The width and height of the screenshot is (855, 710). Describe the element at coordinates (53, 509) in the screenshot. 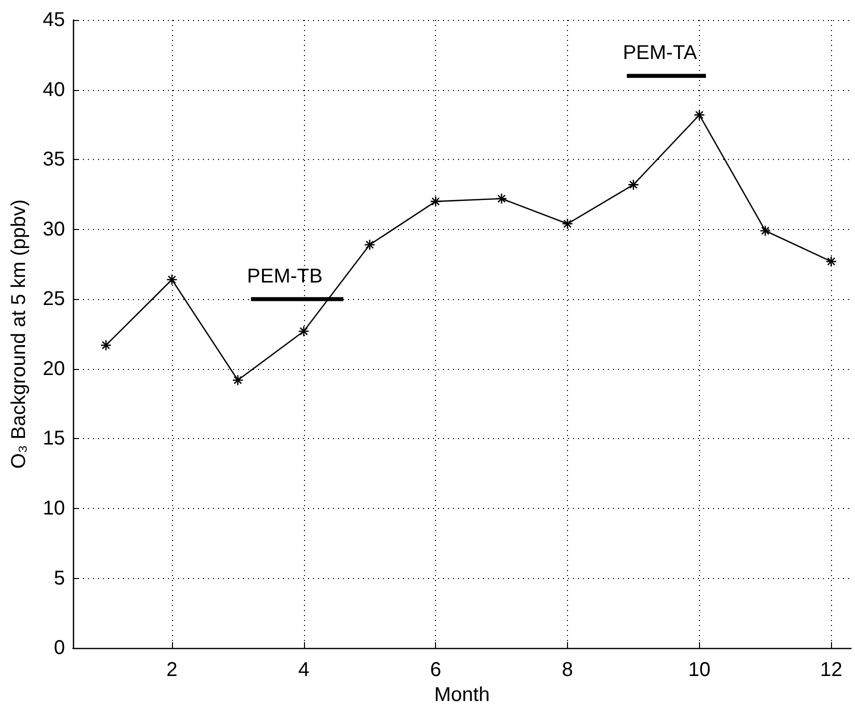

I see `y-tick-label: 10` at that location.